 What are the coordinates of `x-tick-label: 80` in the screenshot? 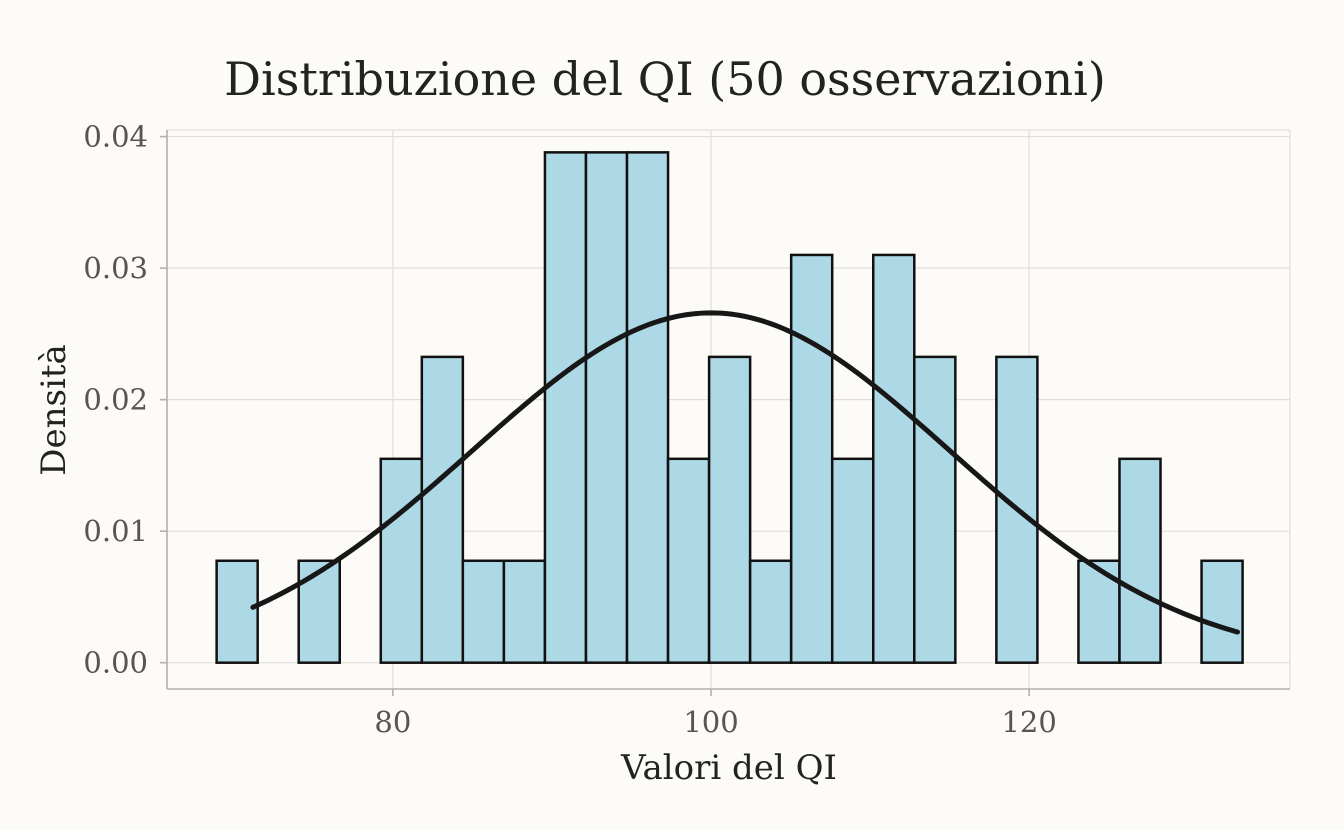 It's located at (392, 722).